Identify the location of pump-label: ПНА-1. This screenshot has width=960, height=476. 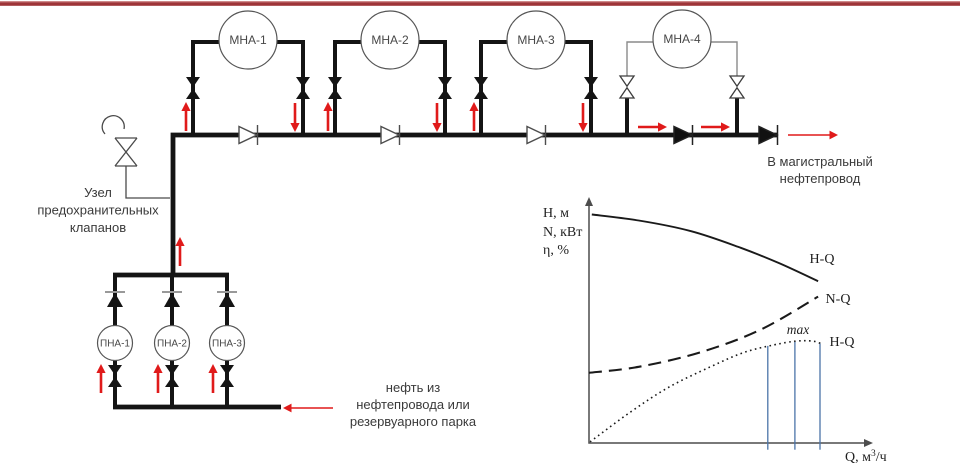
(115, 344).